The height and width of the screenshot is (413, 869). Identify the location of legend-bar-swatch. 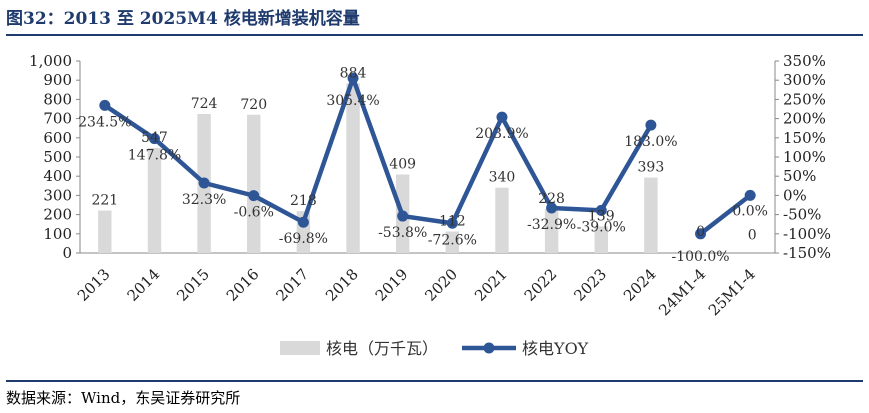
(300, 348).